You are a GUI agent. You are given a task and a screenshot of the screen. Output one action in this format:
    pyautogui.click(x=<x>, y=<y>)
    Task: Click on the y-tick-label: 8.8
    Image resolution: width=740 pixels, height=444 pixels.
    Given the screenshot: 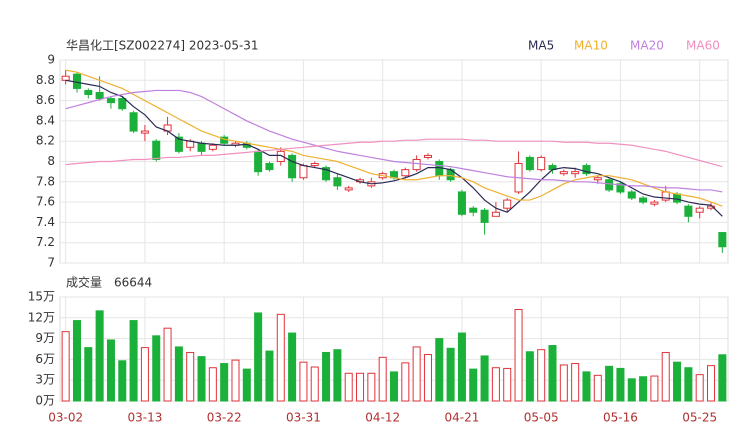 What is the action you would take?
    pyautogui.click(x=45, y=80)
    